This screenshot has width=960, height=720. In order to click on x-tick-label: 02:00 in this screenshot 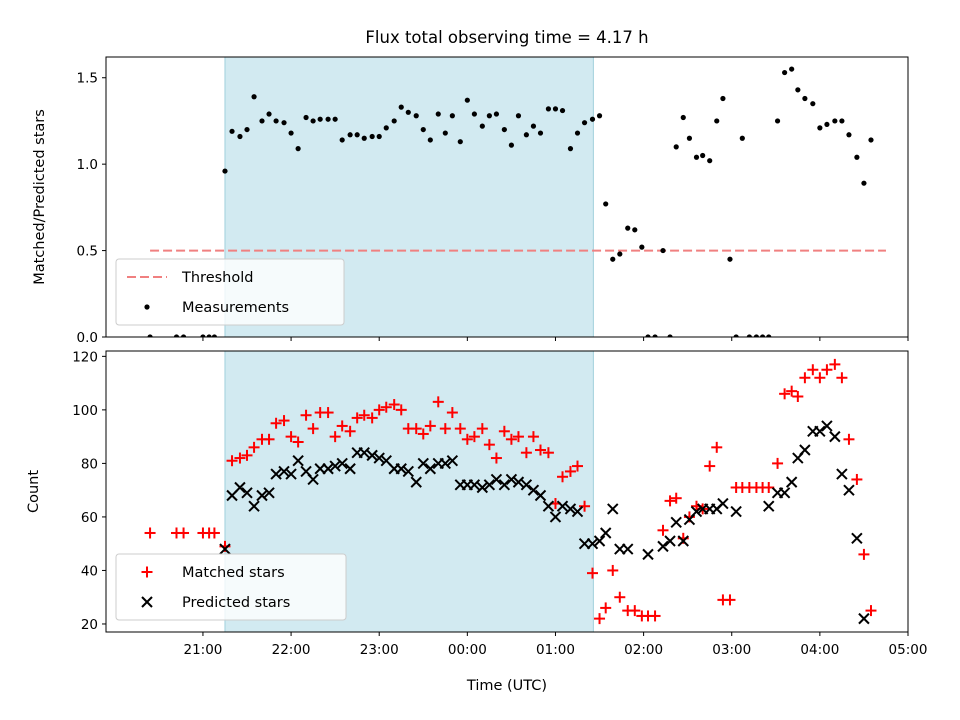, I will do `click(643, 650)`.